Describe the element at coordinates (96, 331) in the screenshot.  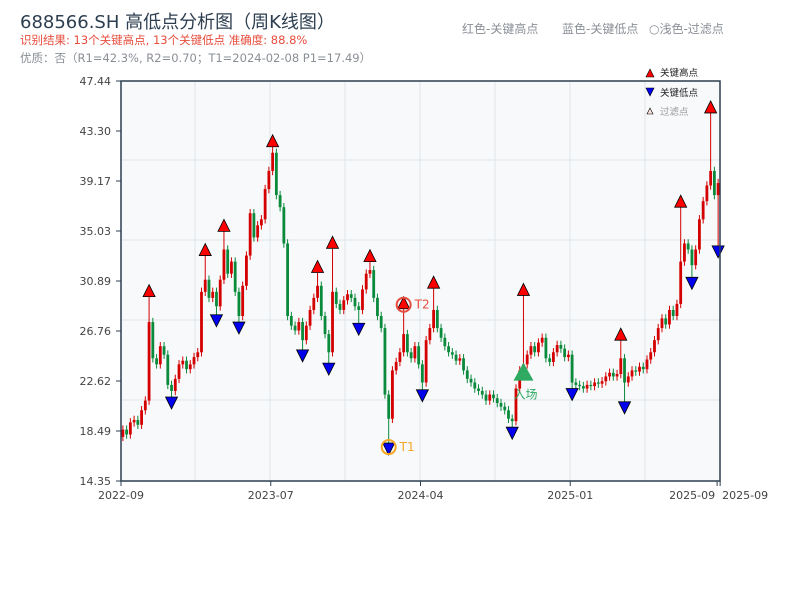
I see `y-tick-label: 26.76` at that location.